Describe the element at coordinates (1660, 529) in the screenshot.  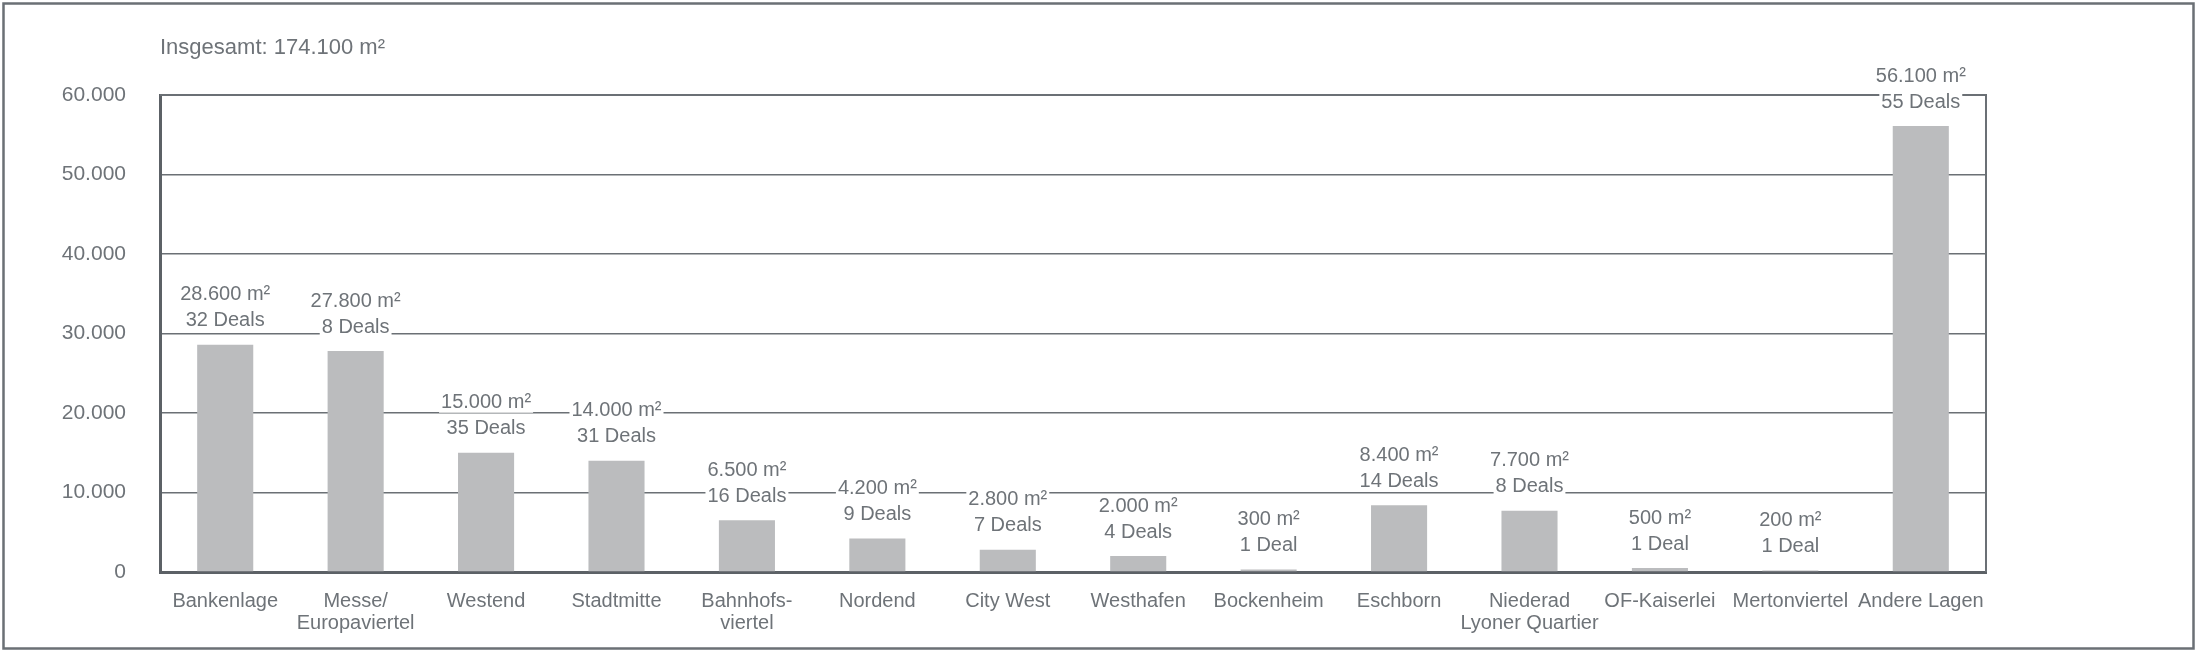
I see `data-label: 500 m² 1 Deal` at that location.